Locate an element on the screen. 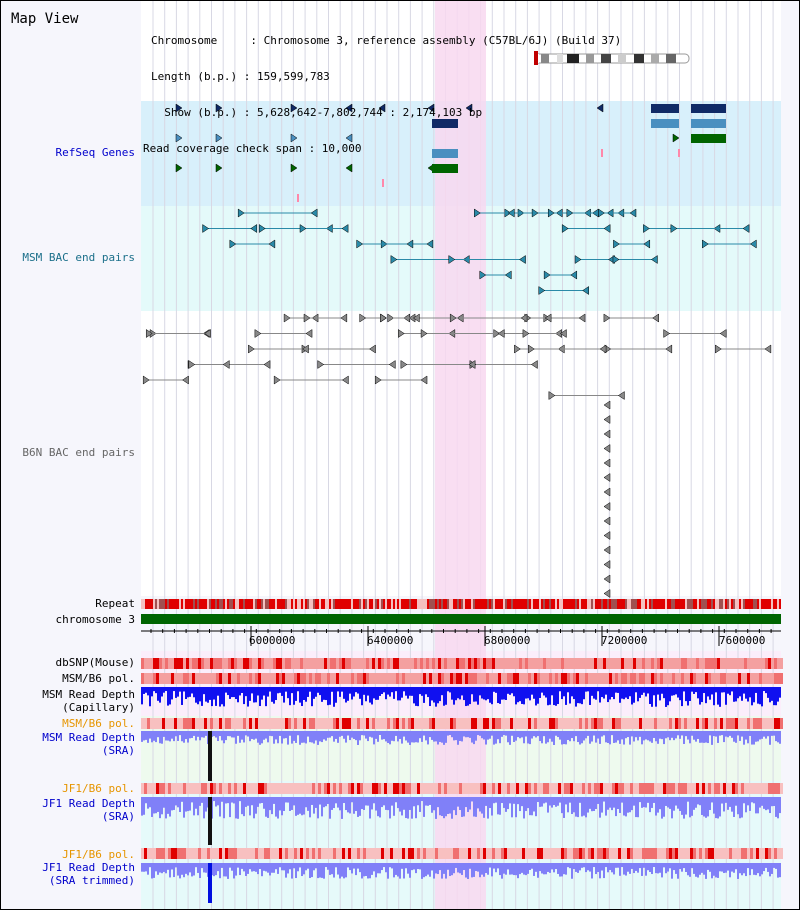 Image resolution: width=800 pixels, height=910 pixels. track-label-b6n-bac: B6N BAC end pairs is located at coordinates (78, 452).